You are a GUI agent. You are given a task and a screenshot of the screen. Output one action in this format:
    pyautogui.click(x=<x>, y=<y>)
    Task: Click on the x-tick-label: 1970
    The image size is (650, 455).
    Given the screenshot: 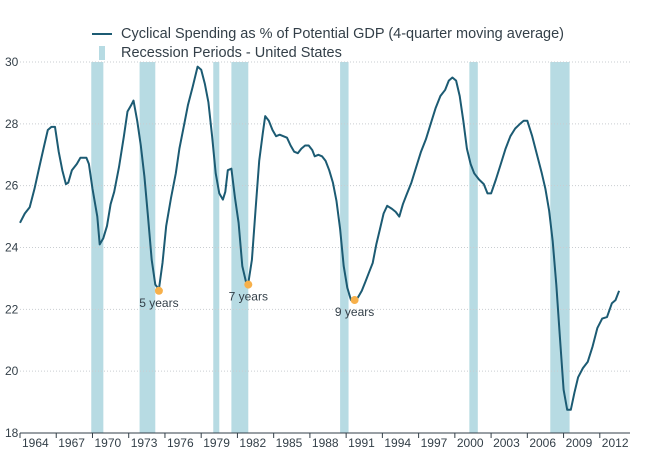 What is the action you would take?
    pyautogui.click(x=107, y=443)
    